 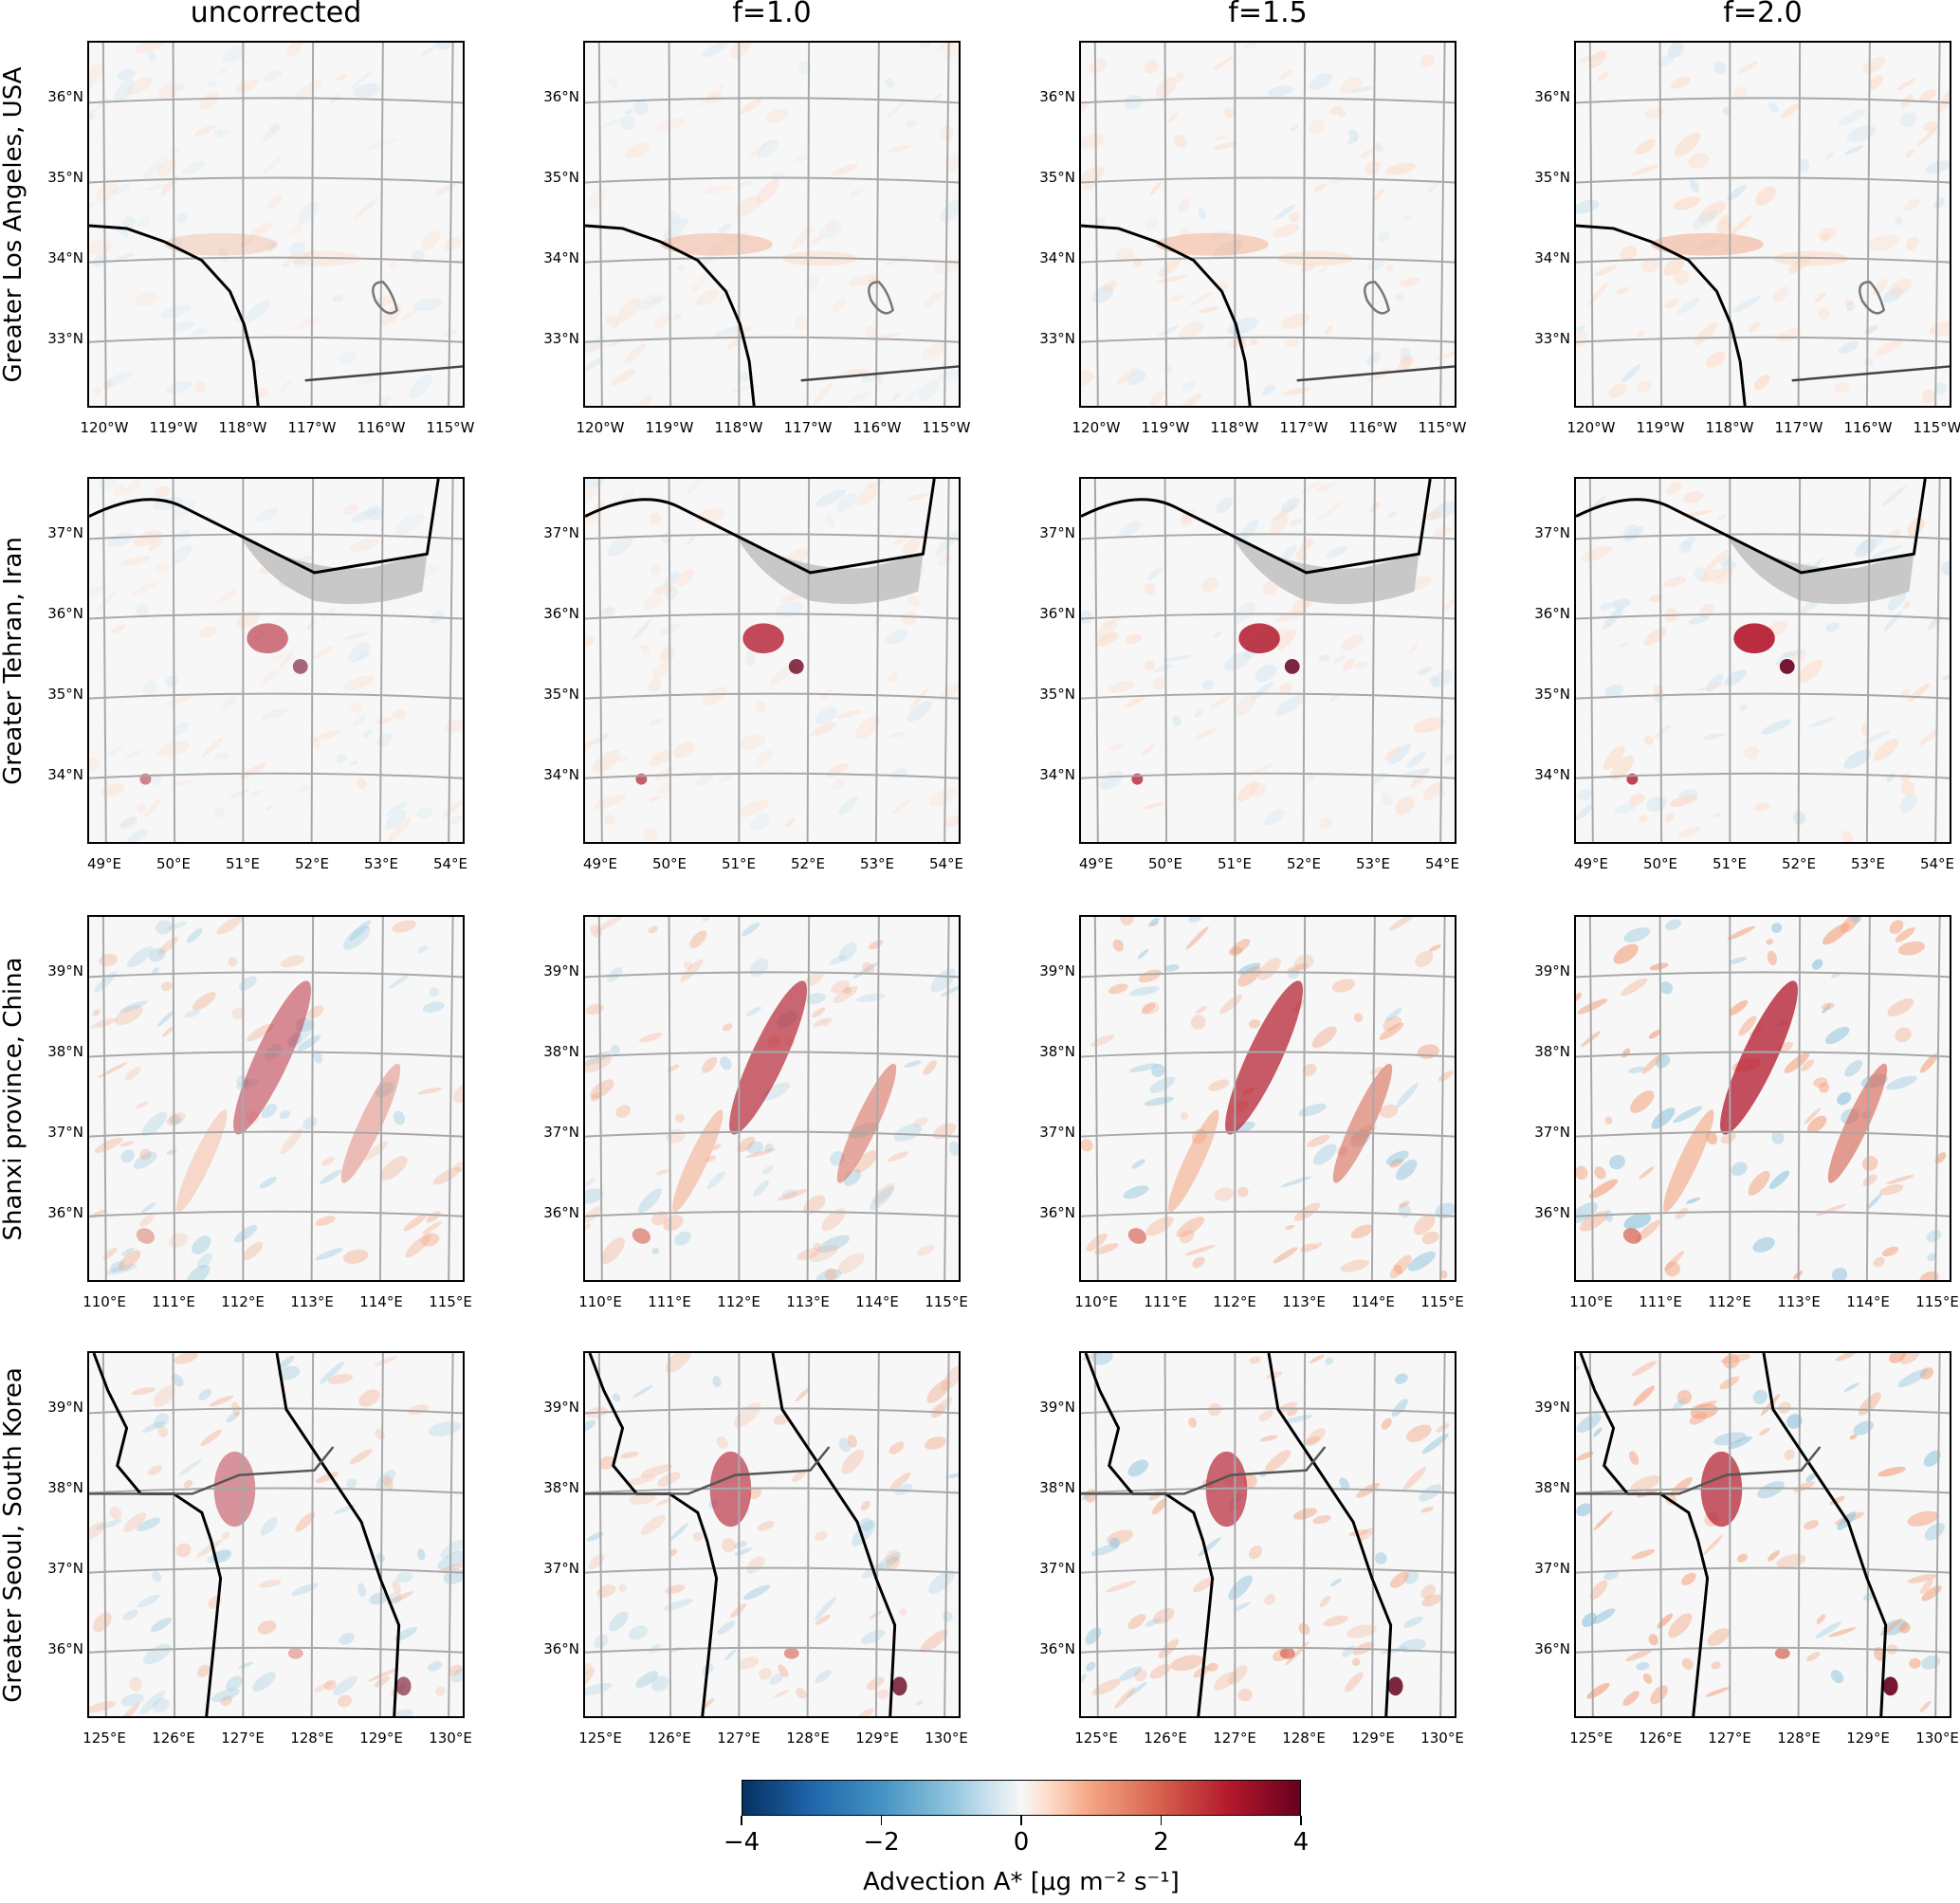 What do you see at coordinates (881, 298) in the screenshot?
I see `lake-outline` at bounding box center [881, 298].